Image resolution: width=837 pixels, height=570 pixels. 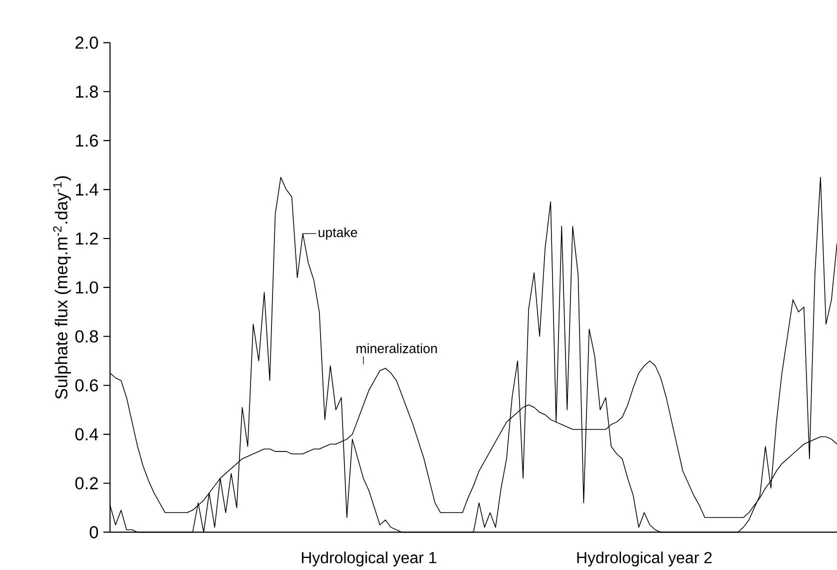 What do you see at coordinates (87, 287) in the screenshot?
I see `y-tick-label: 1.0` at bounding box center [87, 287].